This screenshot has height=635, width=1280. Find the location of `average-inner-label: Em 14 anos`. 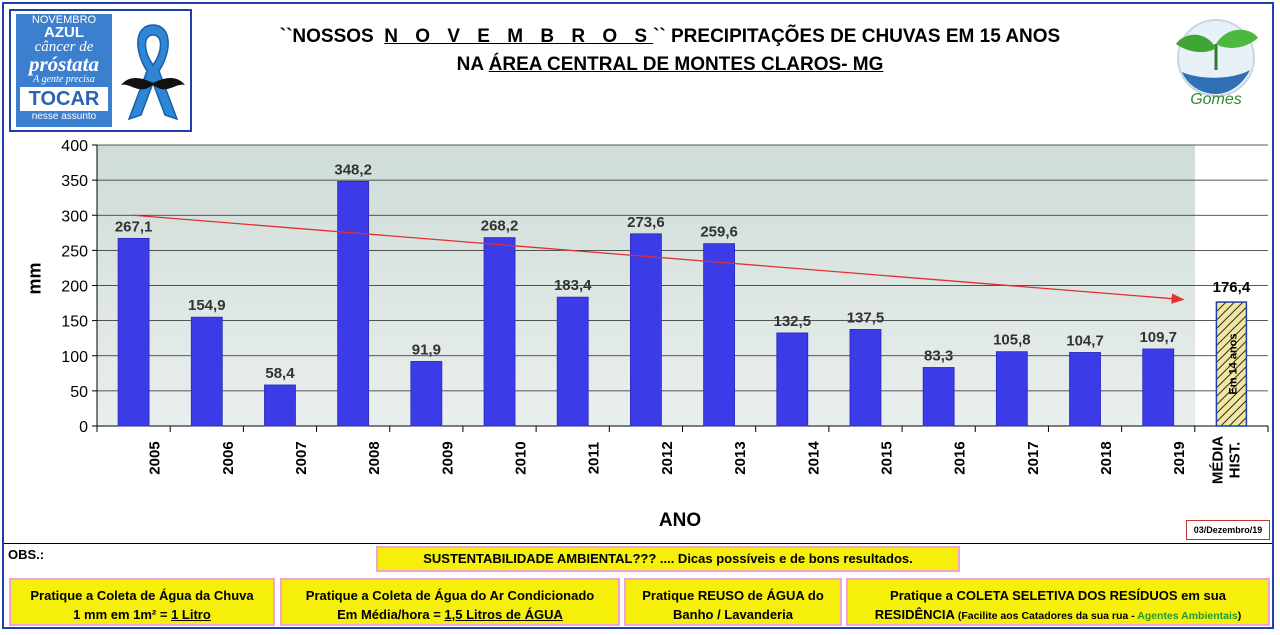

average-inner-label: Em 14 anos is located at coordinates (1233, 363).